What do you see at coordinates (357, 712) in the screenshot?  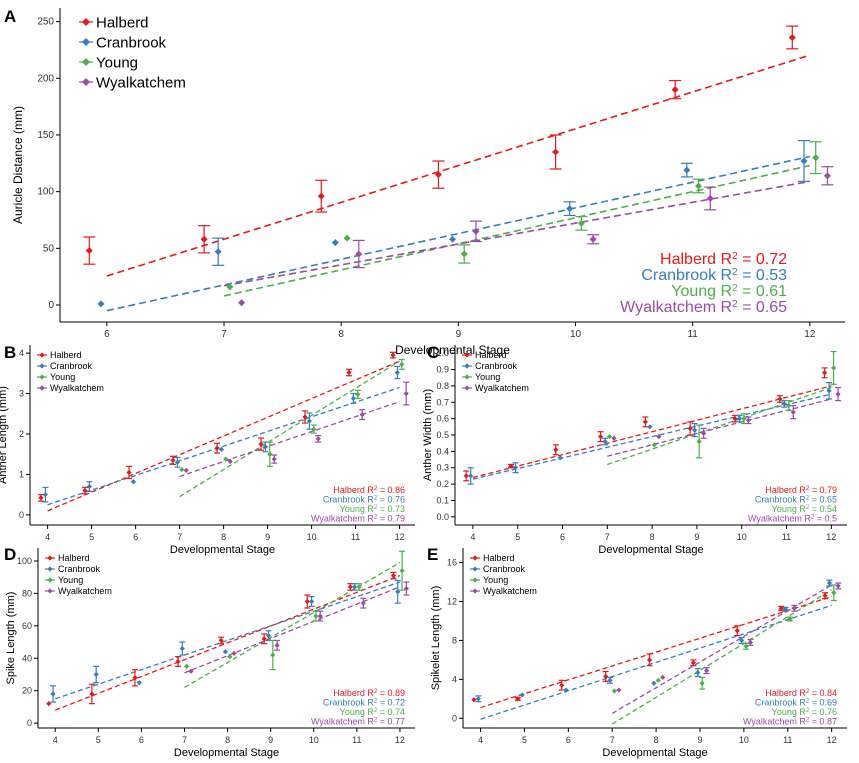 I see `annotation-label: Young R` at bounding box center [357, 712].